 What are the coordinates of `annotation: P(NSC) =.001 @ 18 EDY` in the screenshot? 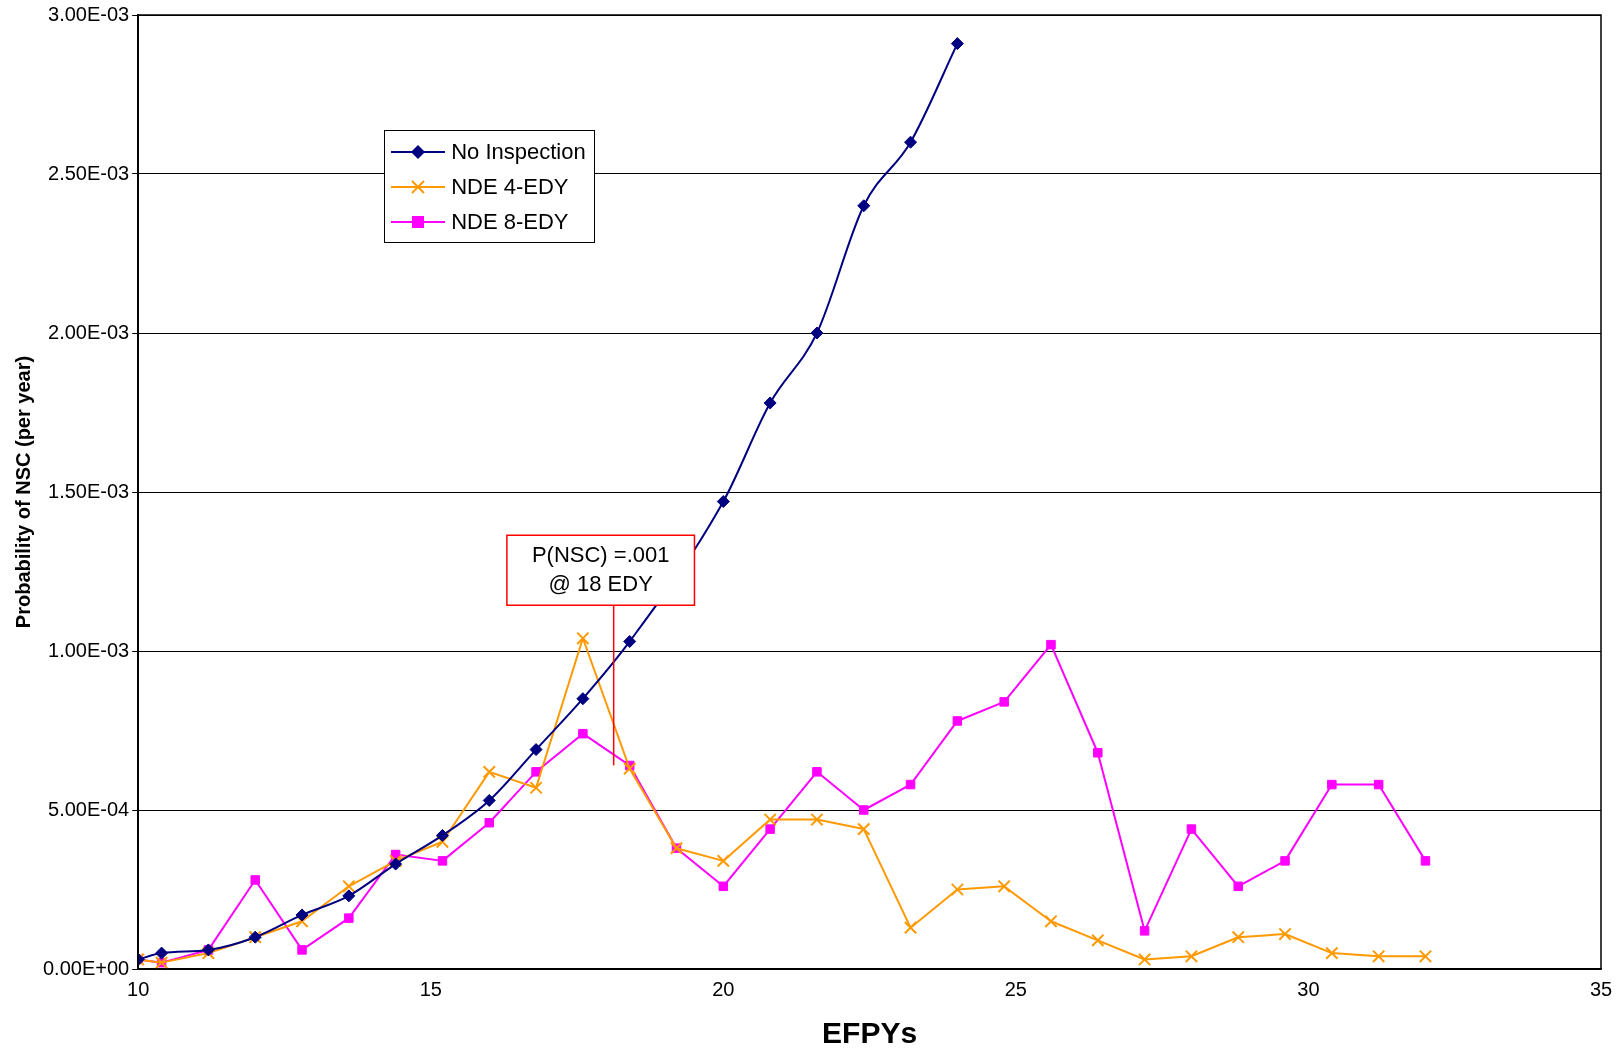 It's located at (600, 568).